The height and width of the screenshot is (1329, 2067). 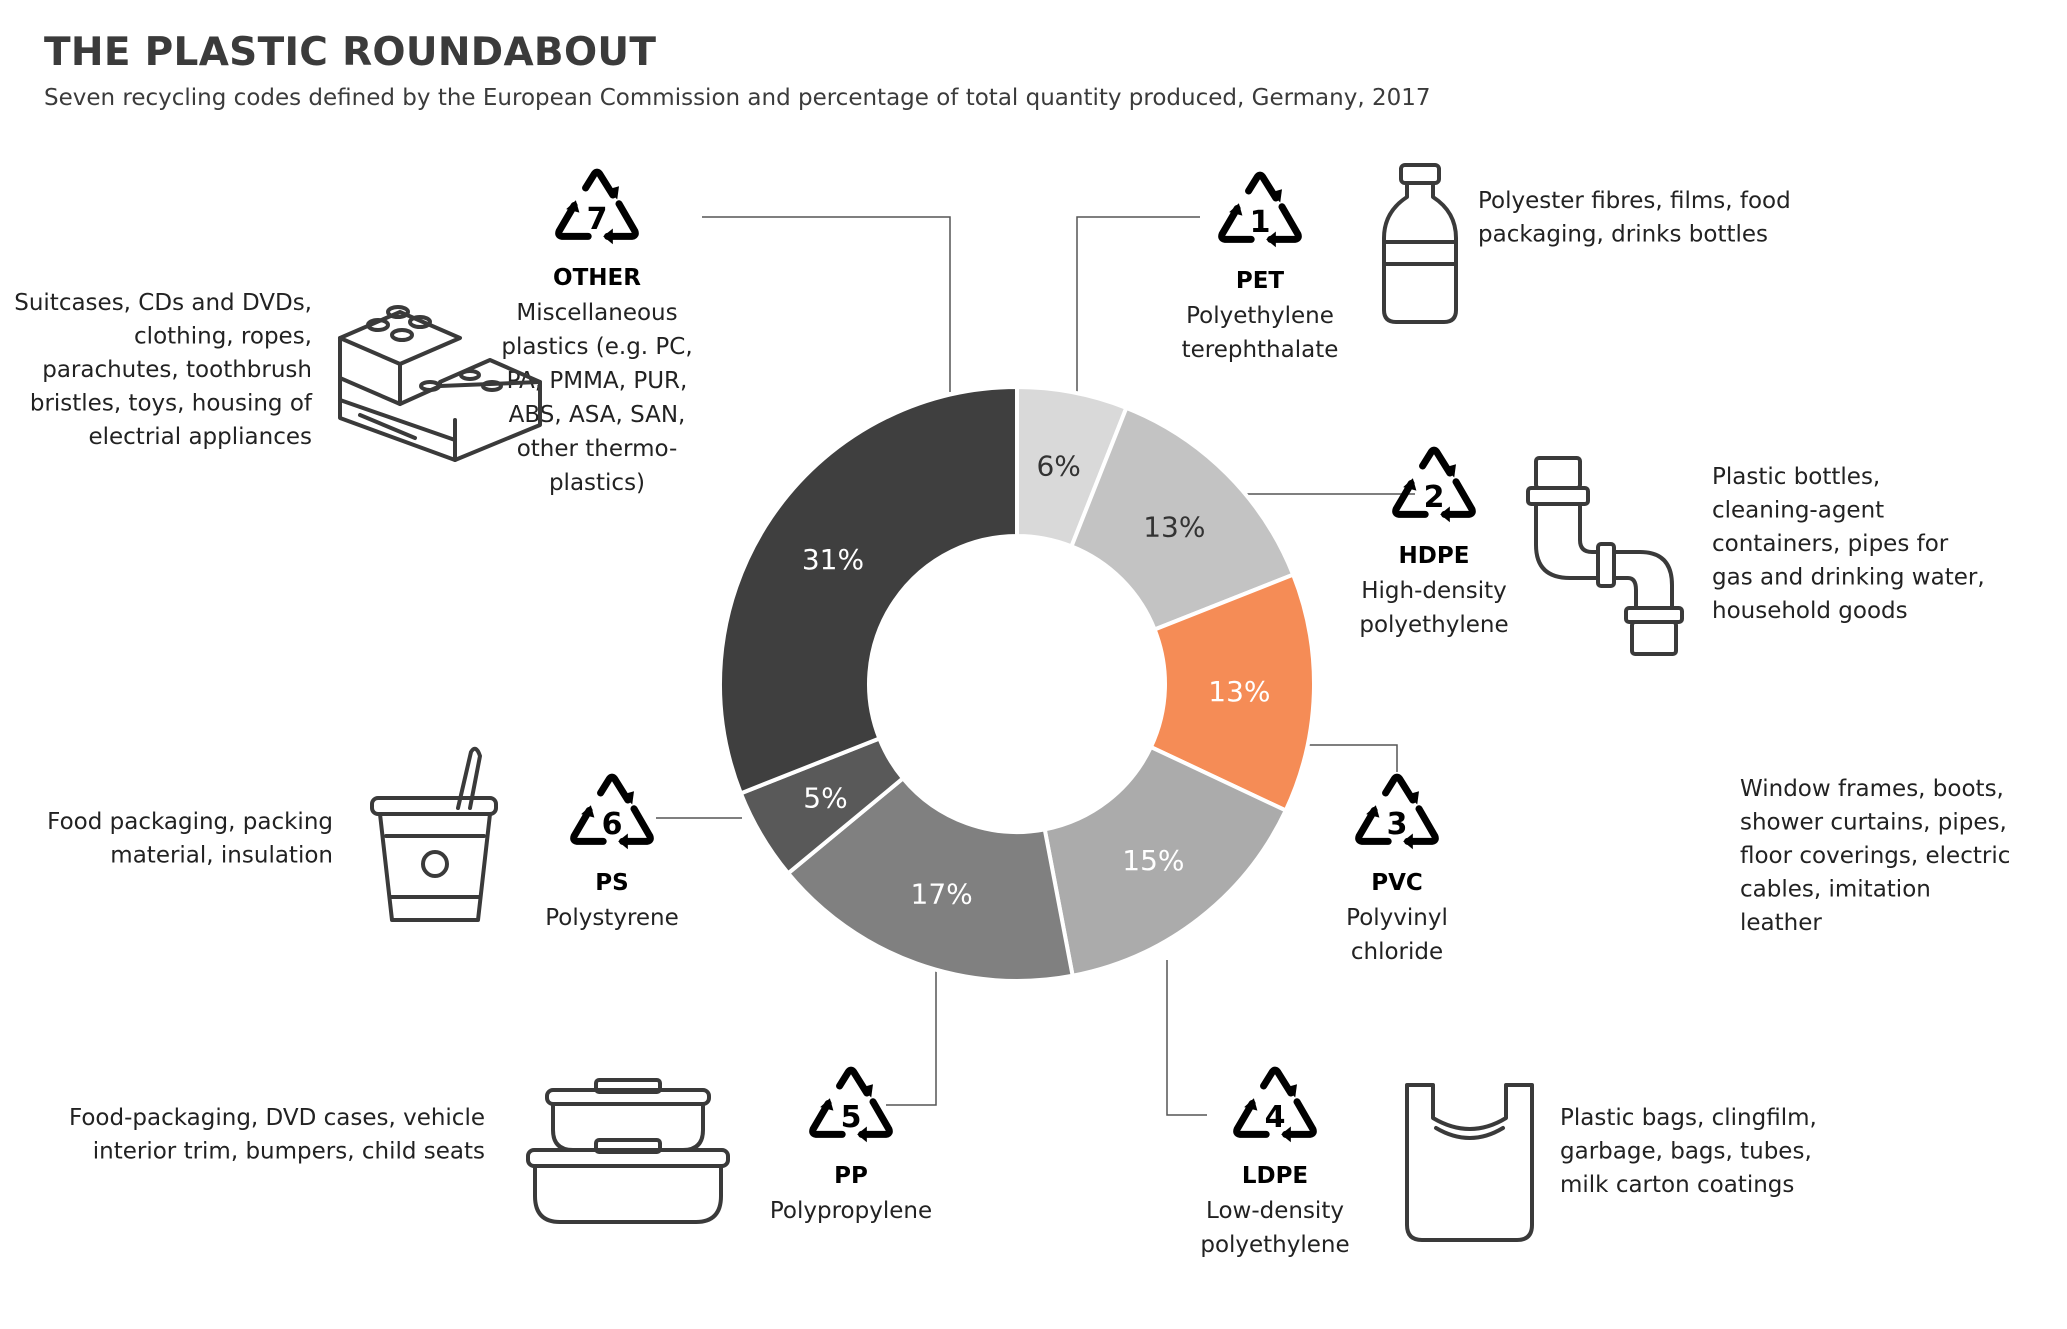 I want to click on code-abbreviation: PS, so click(x=611, y=883).